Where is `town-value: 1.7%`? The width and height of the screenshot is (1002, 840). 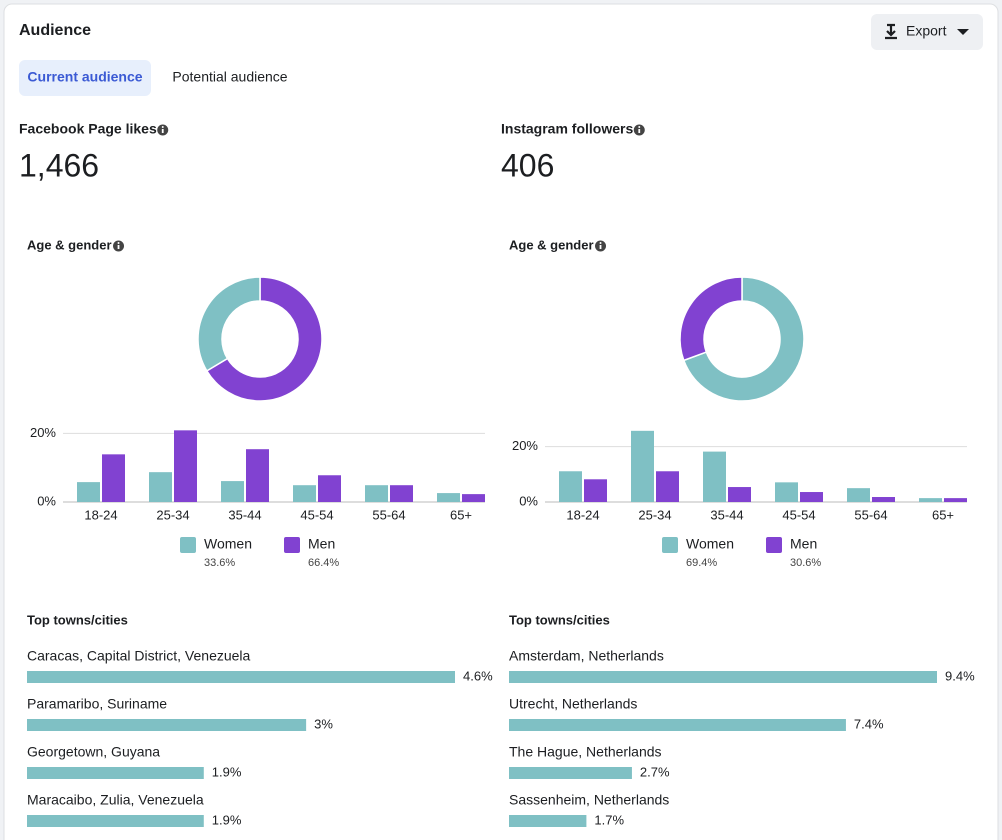 town-value: 1.7% is located at coordinates (609, 819).